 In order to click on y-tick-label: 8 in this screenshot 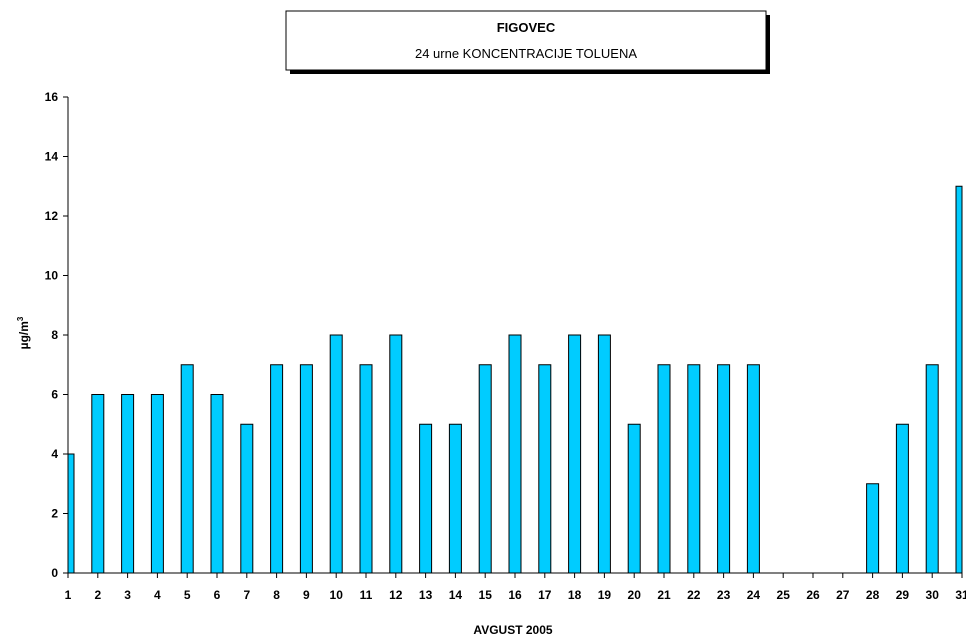, I will do `click(54, 335)`.